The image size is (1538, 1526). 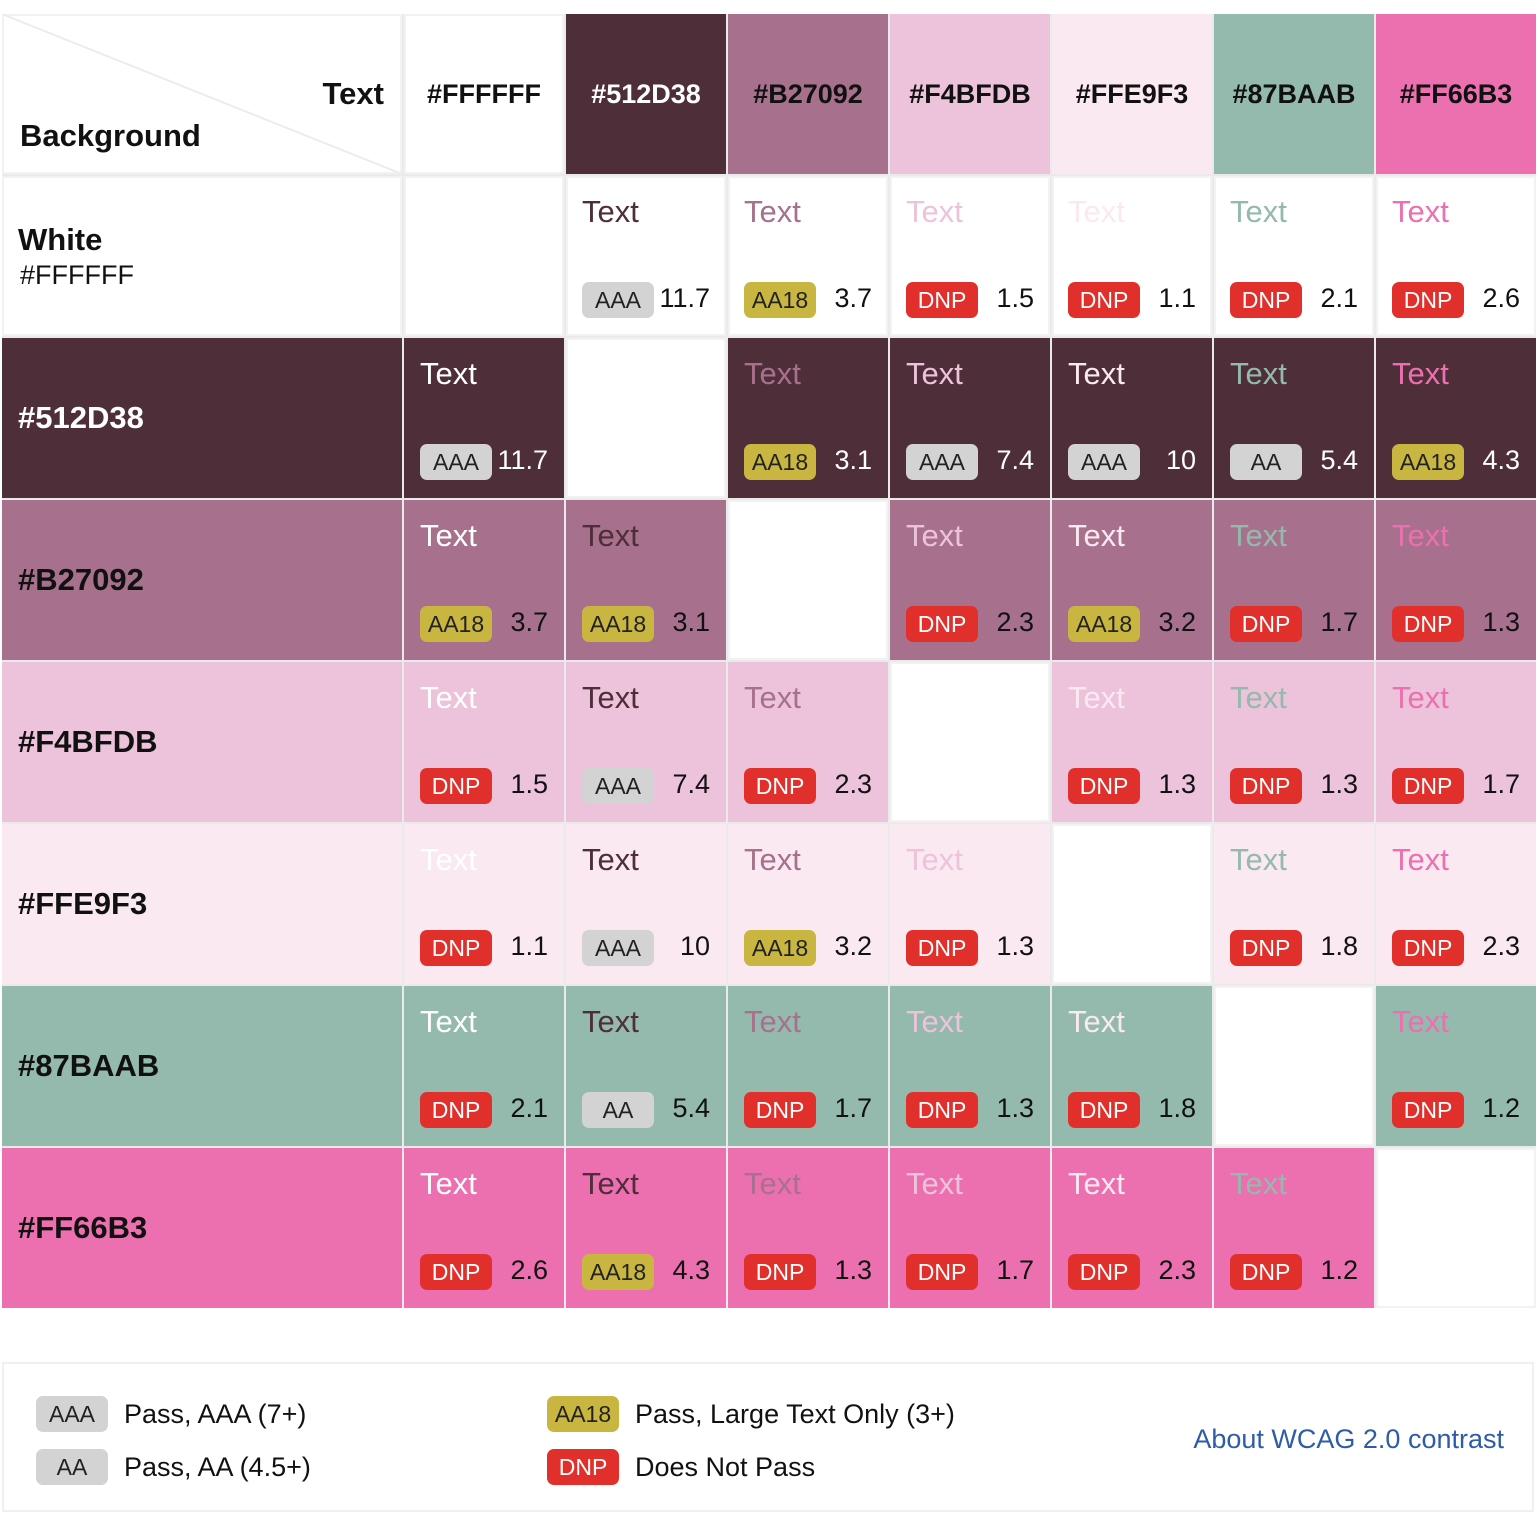 I want to click on contrast-ratio: 1.2, so click(x=1339, y=1270).